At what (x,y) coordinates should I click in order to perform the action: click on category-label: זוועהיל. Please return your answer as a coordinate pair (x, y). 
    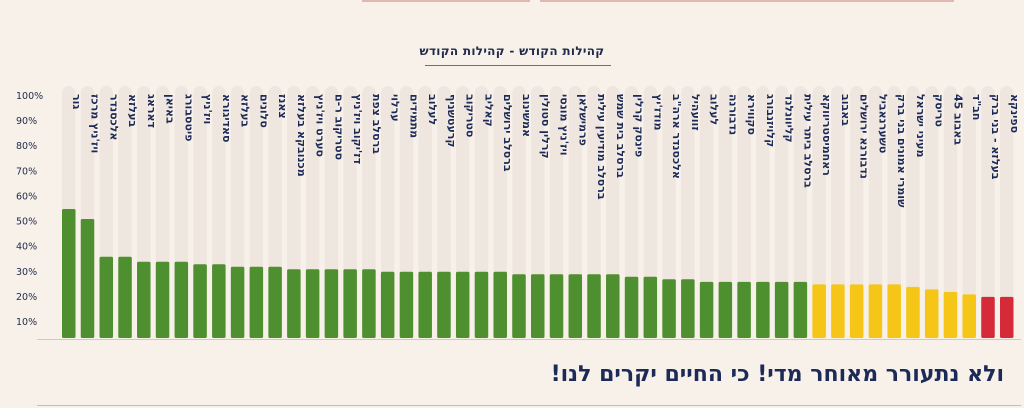
    Looking at the image, I should click on (695, 112).